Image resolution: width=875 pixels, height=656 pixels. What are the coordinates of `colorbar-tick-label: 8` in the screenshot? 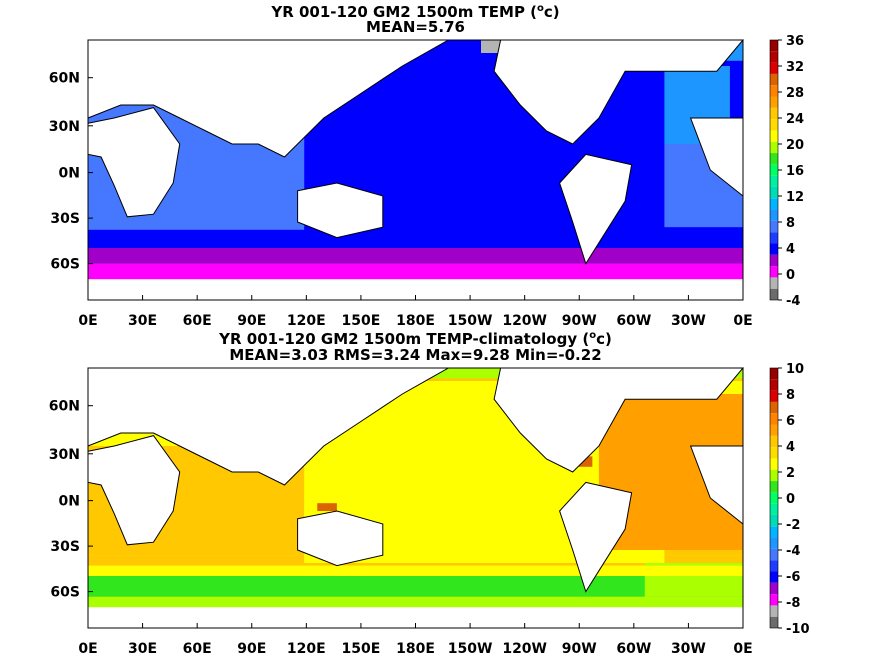 It's located at (790, 223).